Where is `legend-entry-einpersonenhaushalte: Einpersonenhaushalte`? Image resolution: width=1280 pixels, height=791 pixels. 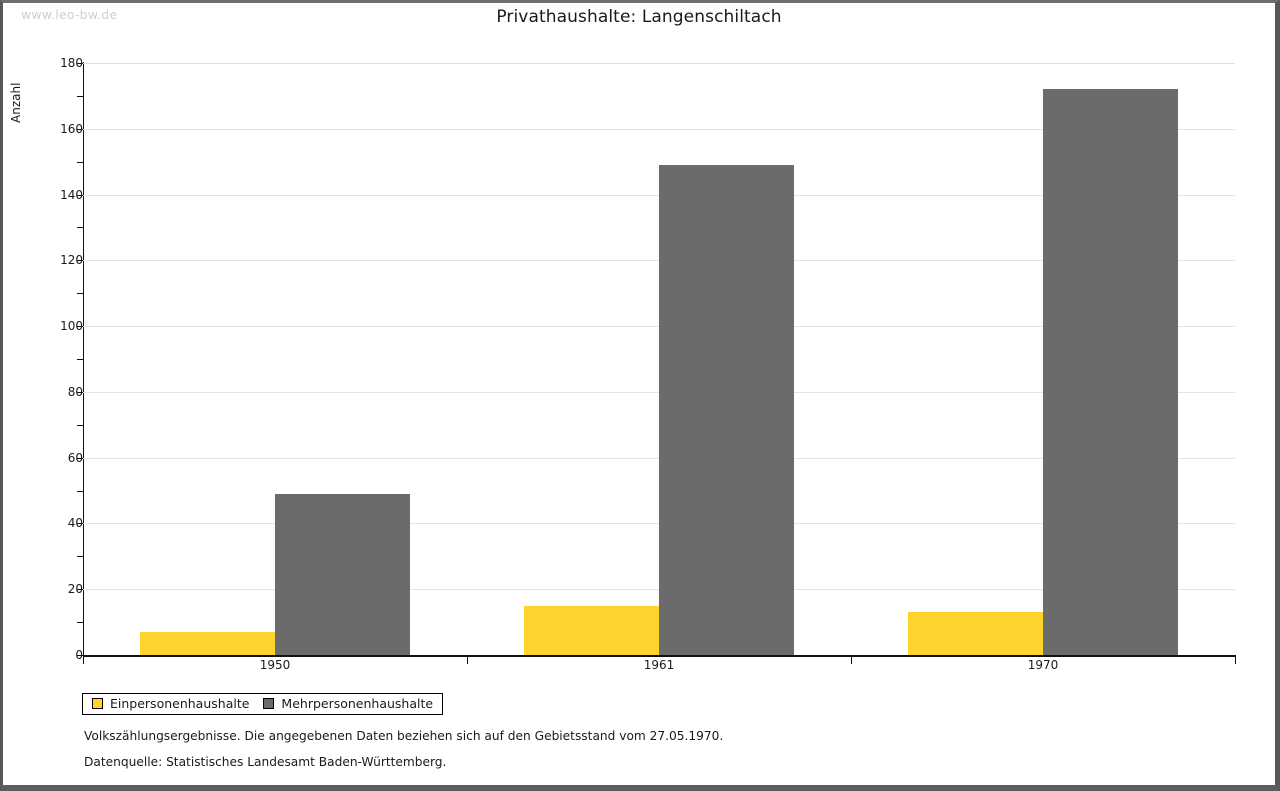
legend-entry-einpersonenhaushalte: Einpersonenhaushalte is located at coordinates (170, 703).